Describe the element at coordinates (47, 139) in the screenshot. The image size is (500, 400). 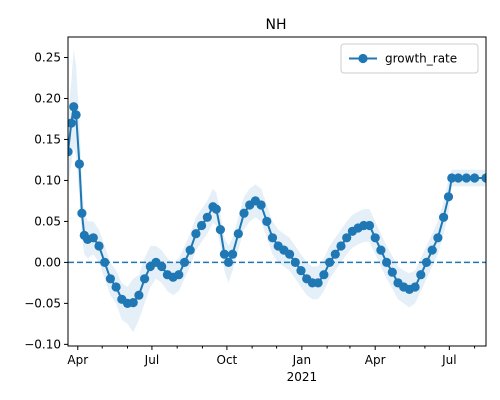
I see `y-tick-label: 0.15` at that location.